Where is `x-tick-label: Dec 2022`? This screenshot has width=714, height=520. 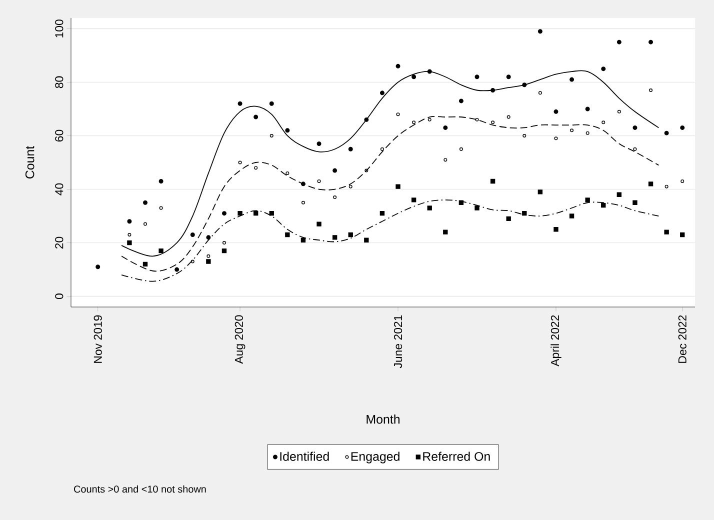 x-tick-label: Dec 2022 is located at coordinates (682, 339).